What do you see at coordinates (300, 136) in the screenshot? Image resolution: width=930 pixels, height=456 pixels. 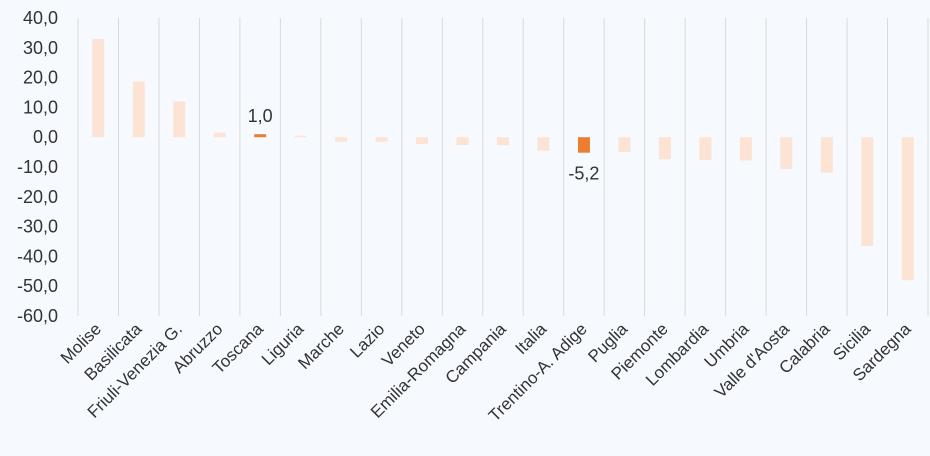 I see `bar-liguria` at bounding box center [300, 136].